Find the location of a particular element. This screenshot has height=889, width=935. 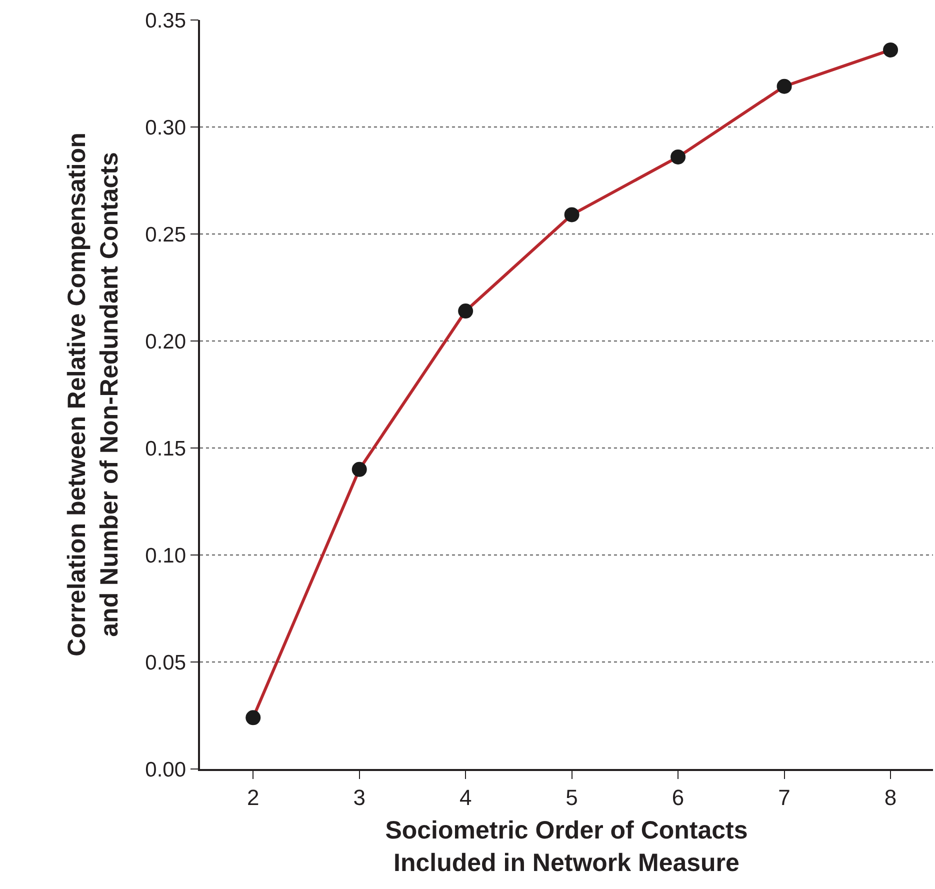

x-tick-label: 4 is located at coordinates (465, 797).